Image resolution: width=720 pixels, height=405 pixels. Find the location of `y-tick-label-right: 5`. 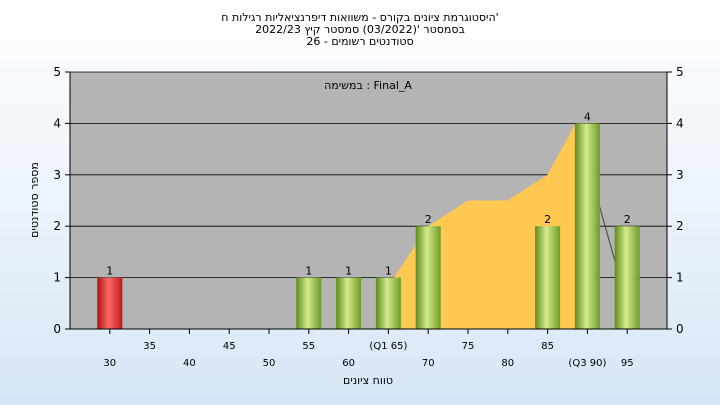

y-tick-label-right: 5 is located at coordinates (680, 72).